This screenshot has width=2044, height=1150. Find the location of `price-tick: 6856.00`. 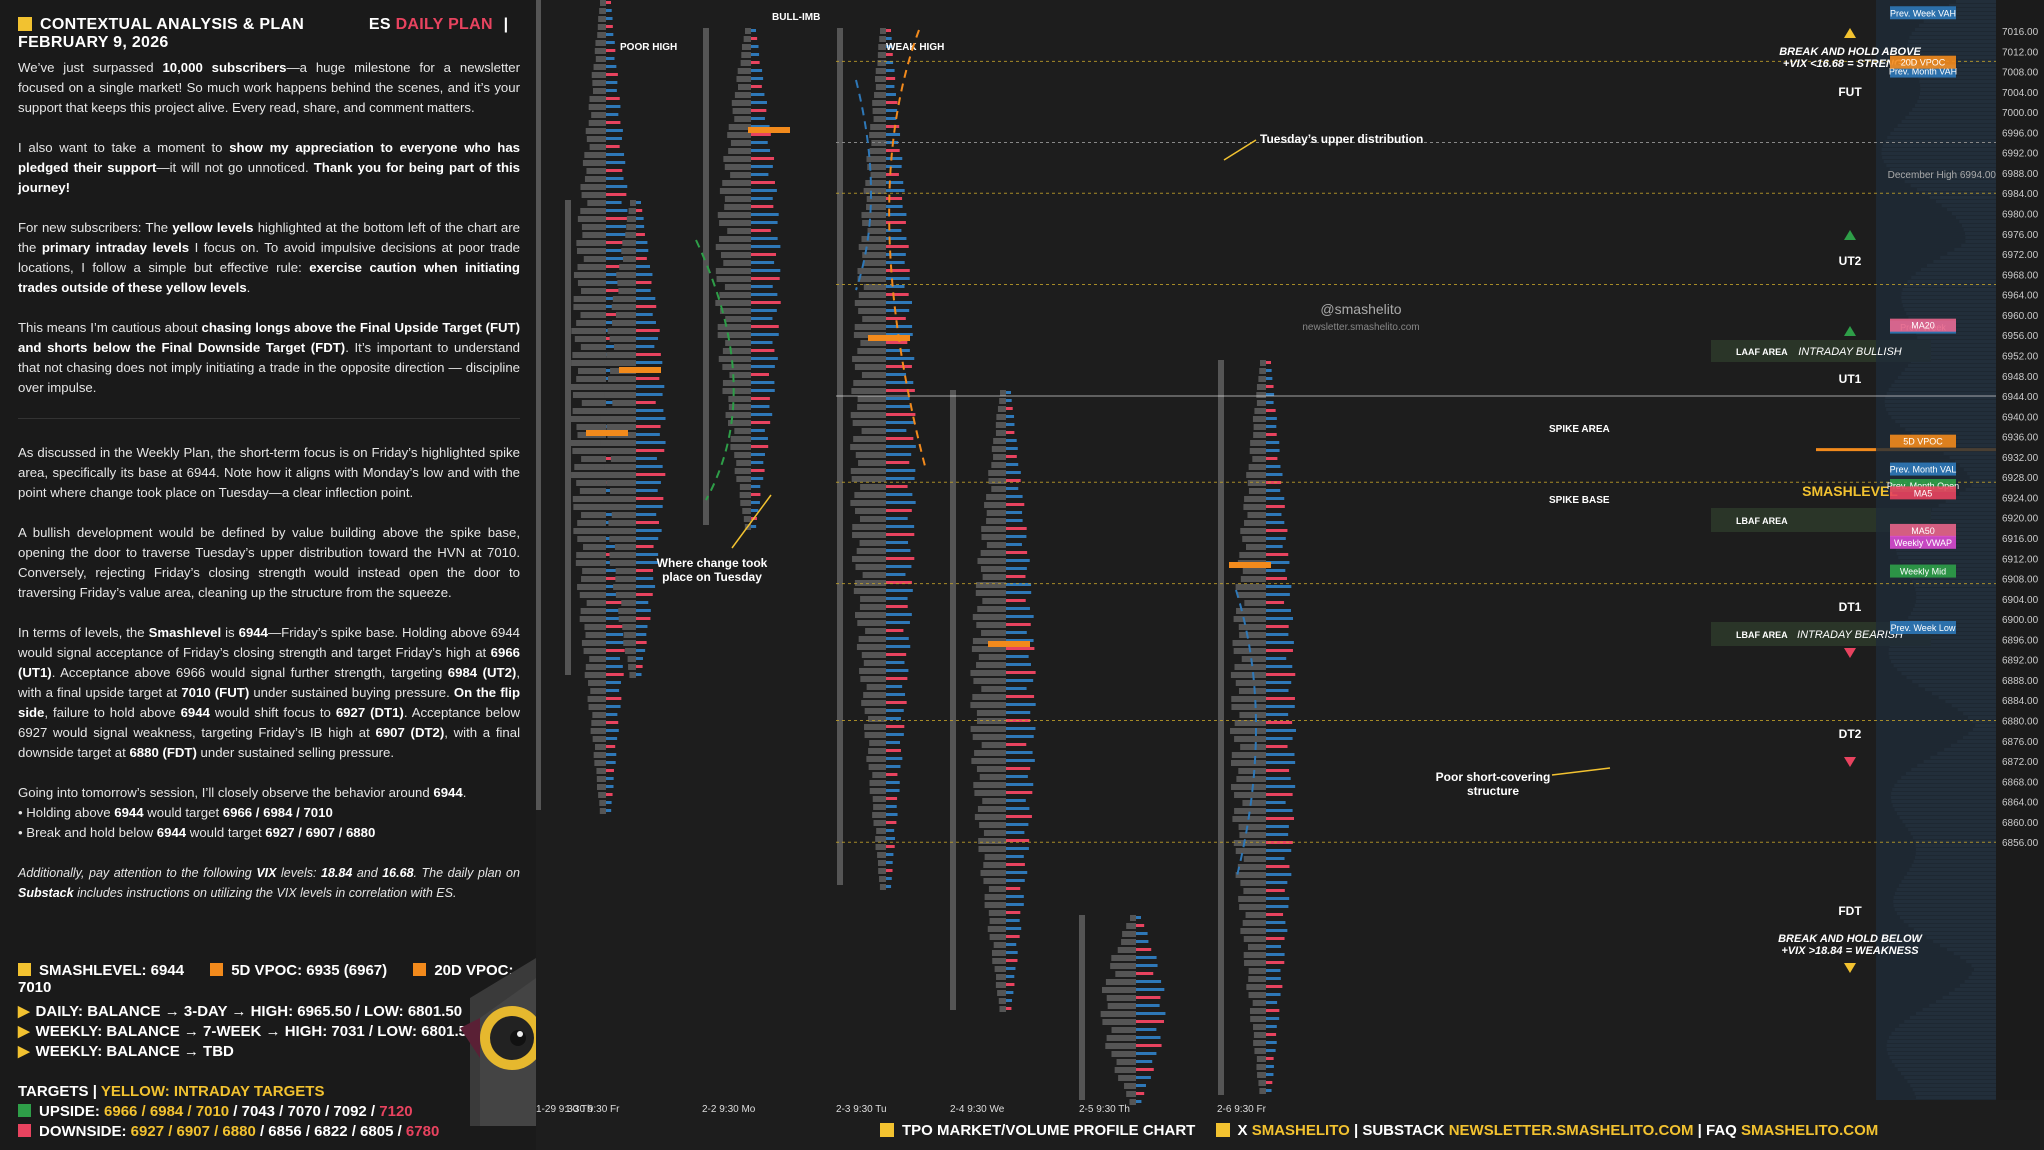

price-tick: 6856.00 is located at coordinates (2020, 843).